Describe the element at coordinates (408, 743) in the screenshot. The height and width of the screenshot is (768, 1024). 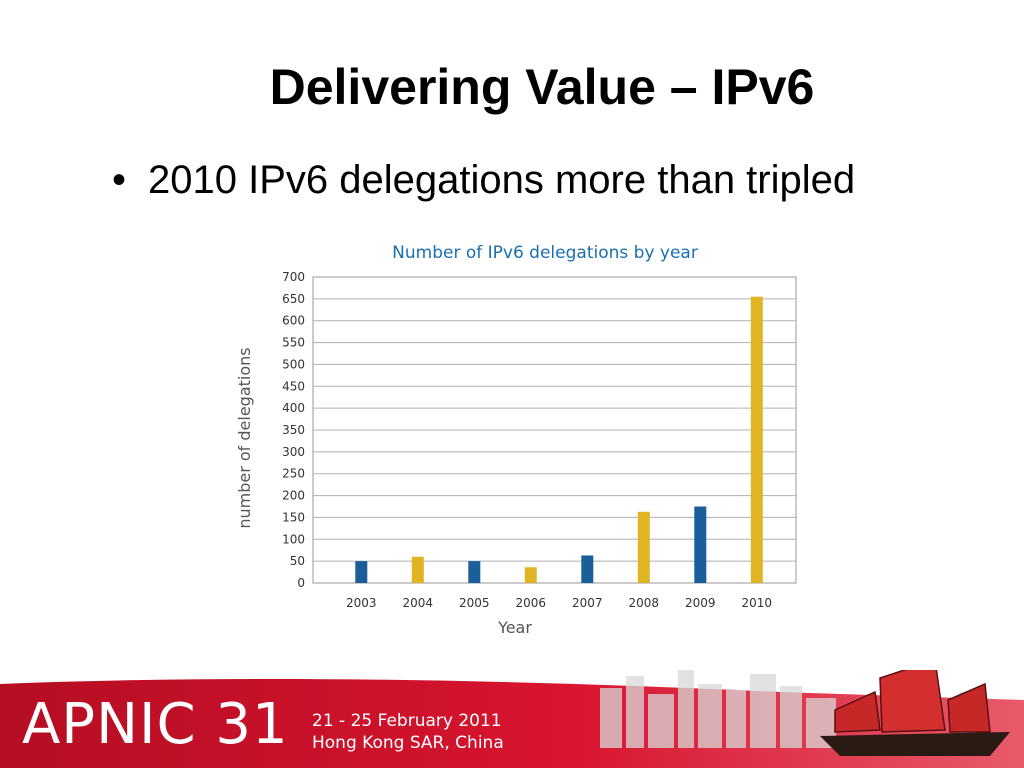
I see `event-location: Hong Kong SAR, China` at that location.